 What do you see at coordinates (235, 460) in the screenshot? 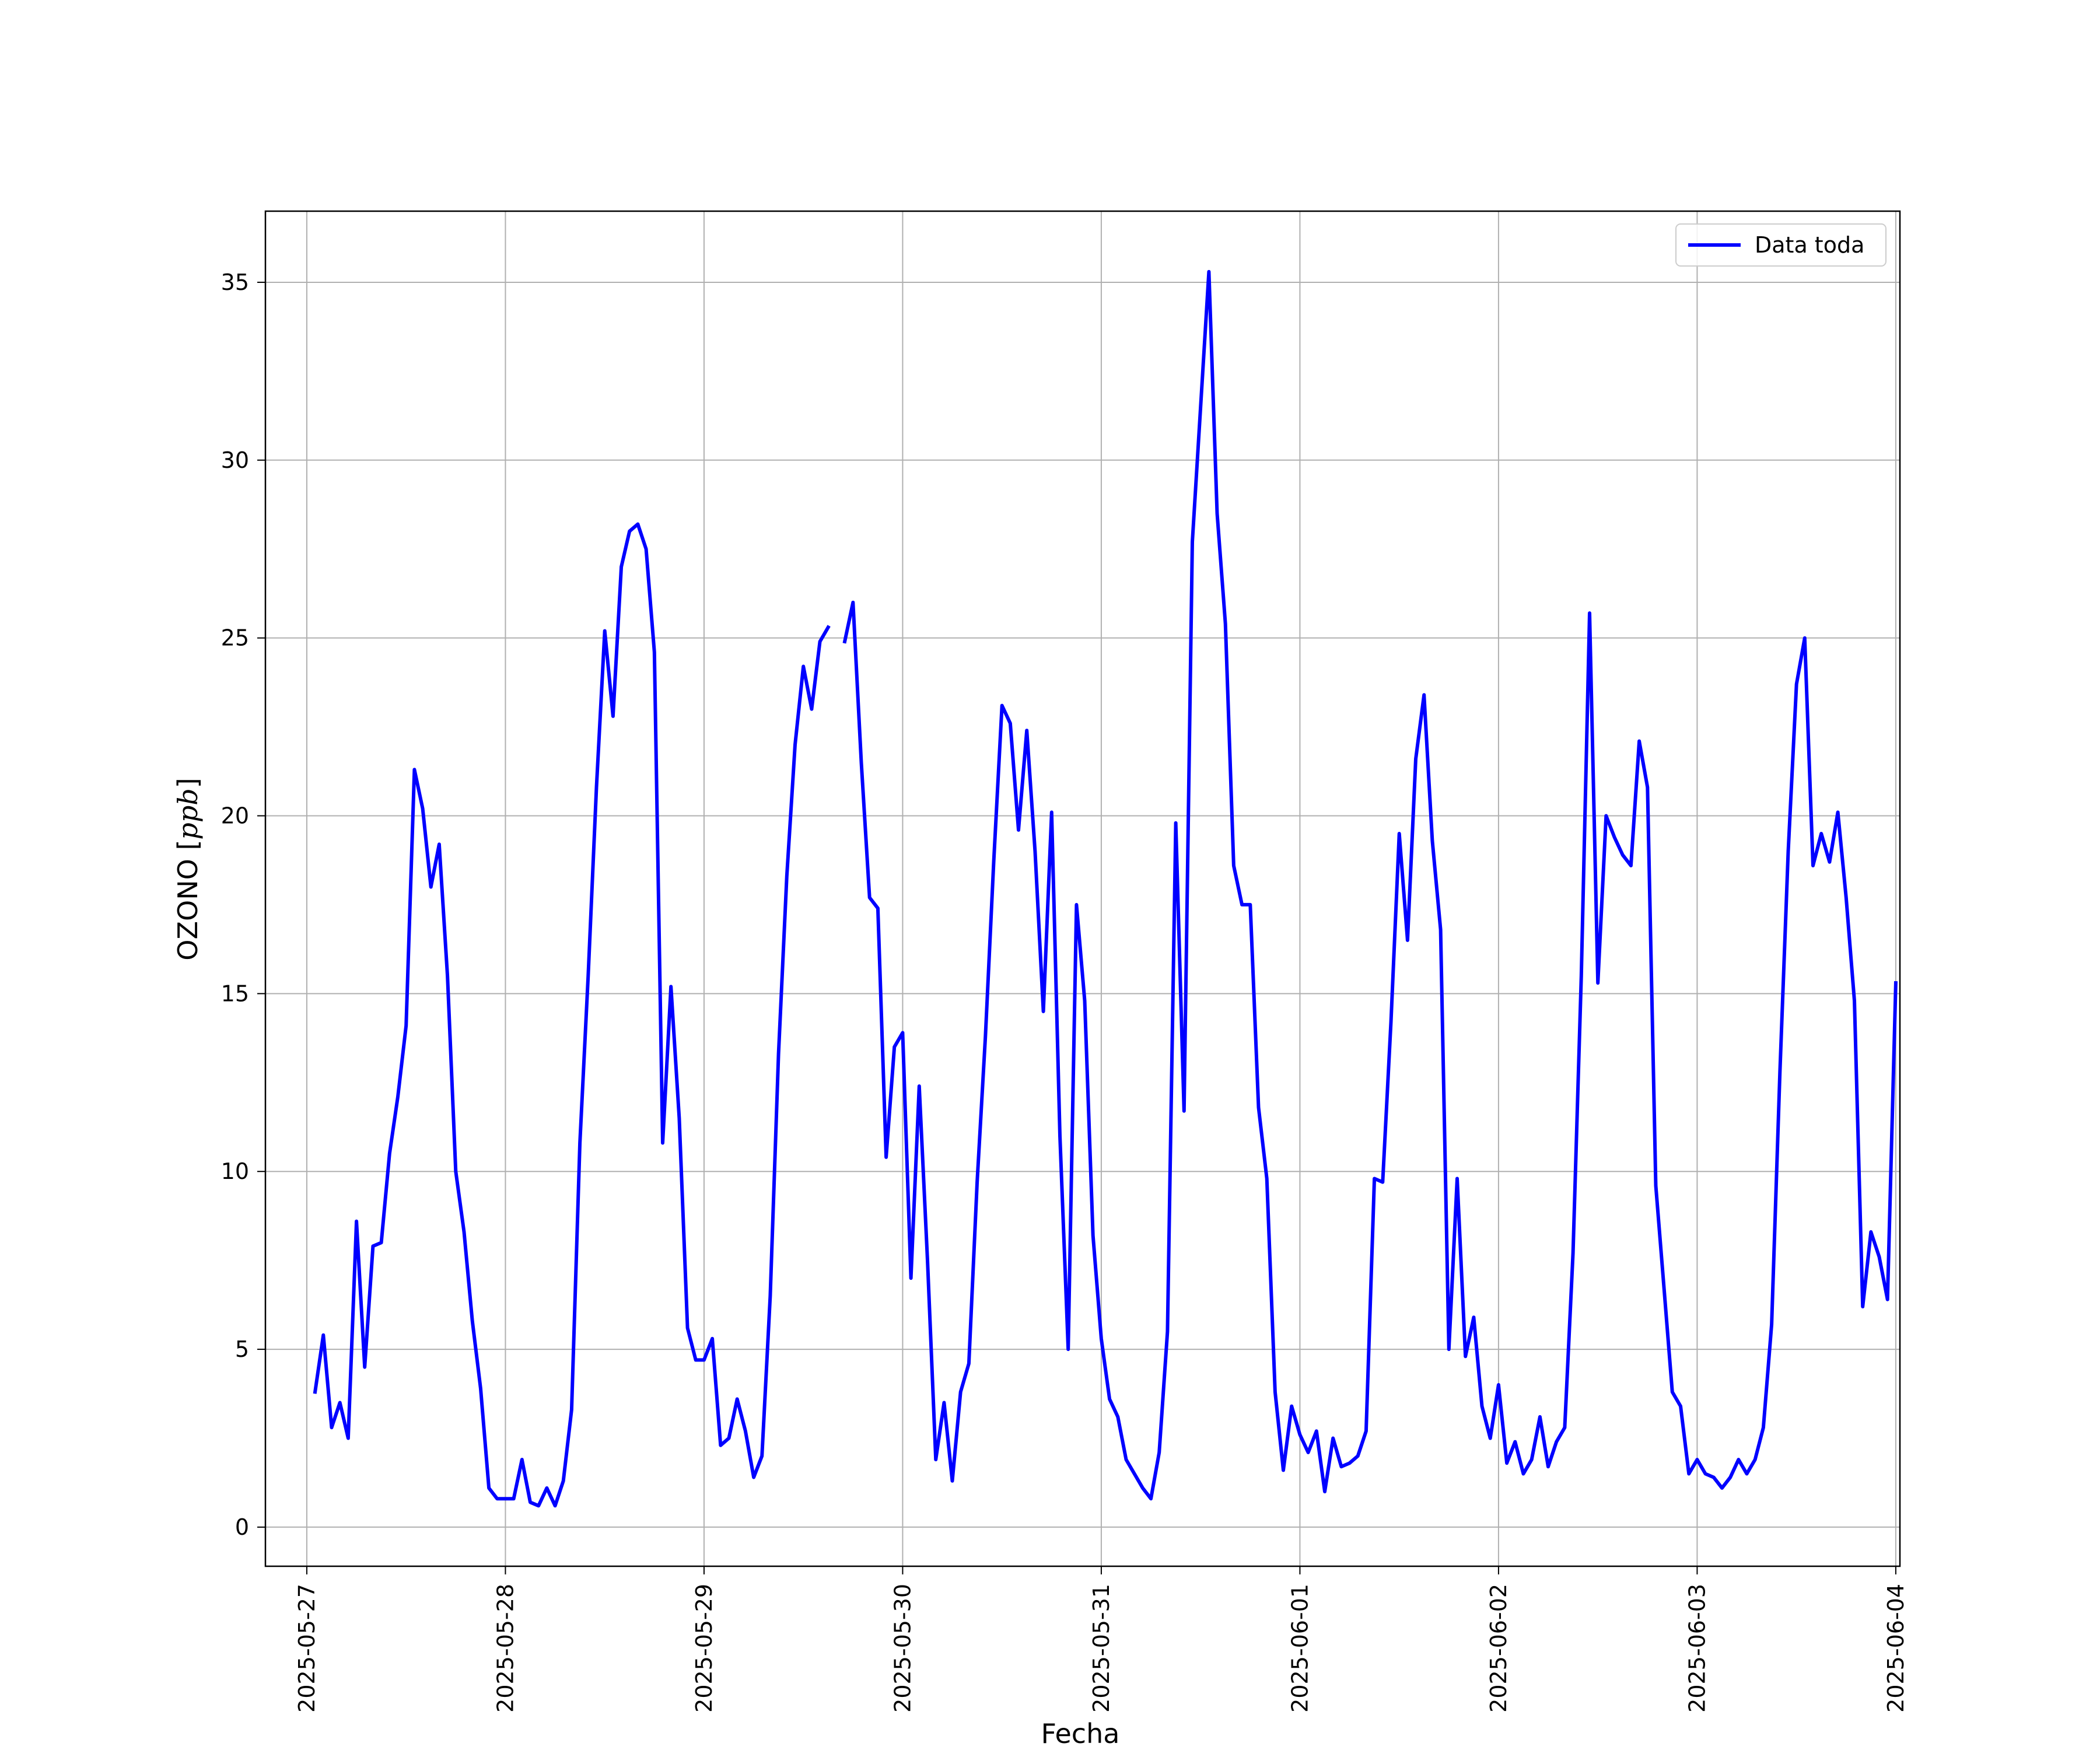
I see `y-tick-label: 30` at bounding box center [235, 460].